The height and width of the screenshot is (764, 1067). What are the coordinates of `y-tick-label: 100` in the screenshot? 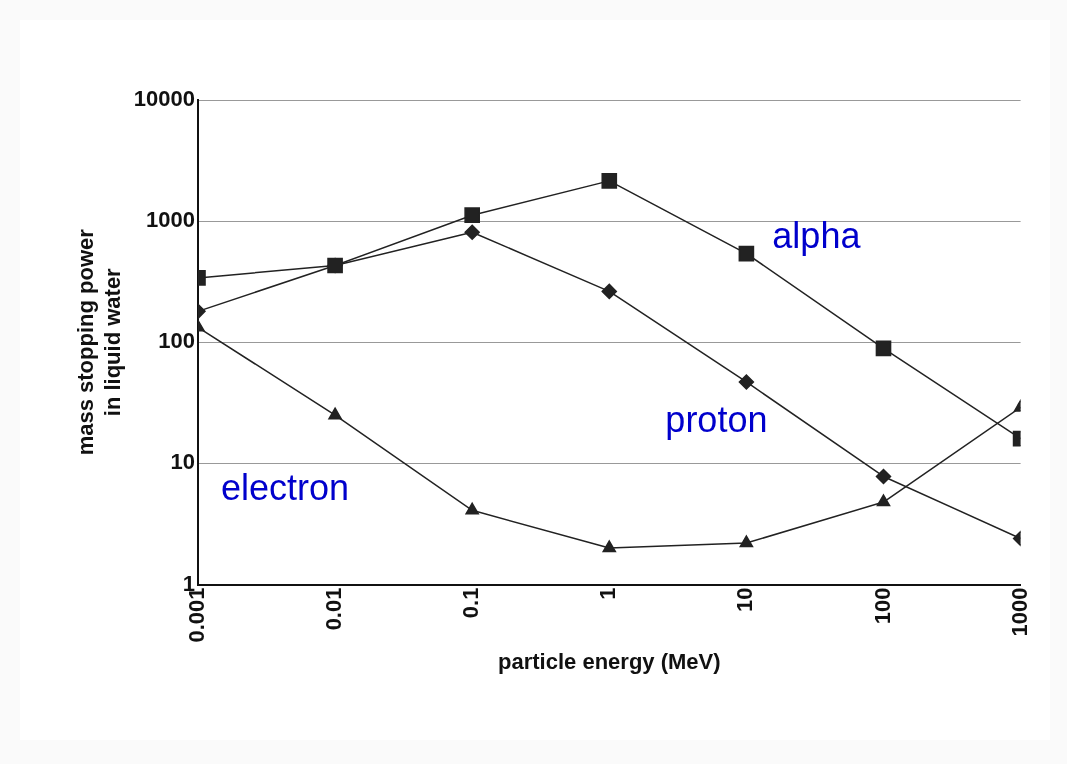 It's located at (176, 341).